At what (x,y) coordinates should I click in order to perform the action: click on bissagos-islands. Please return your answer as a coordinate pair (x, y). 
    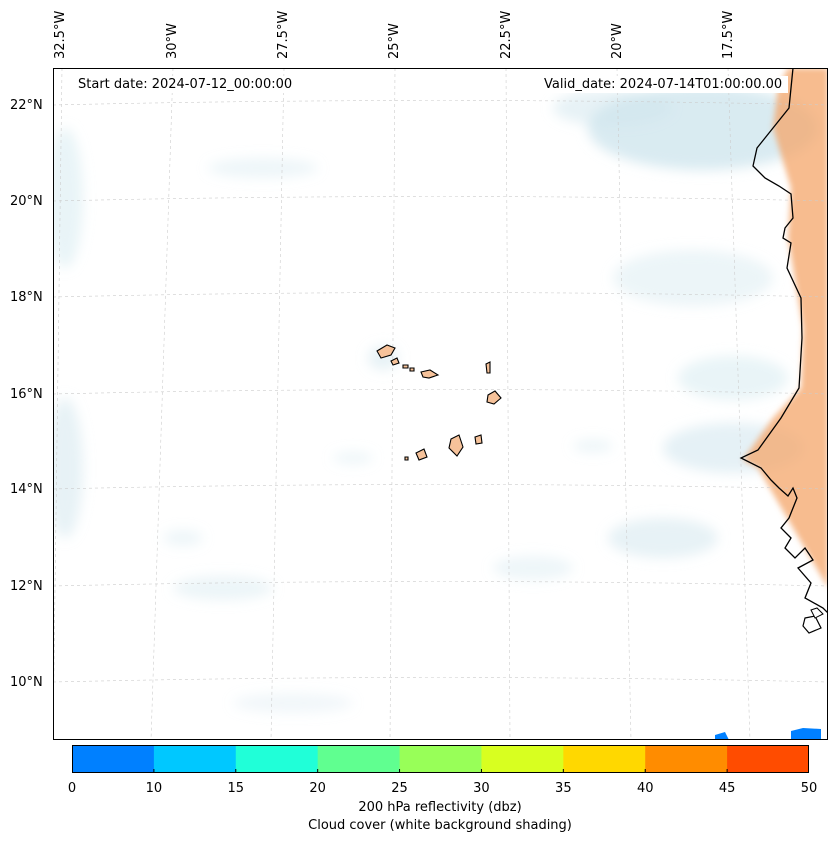
    Looking at the image, I should click on (817, 613).